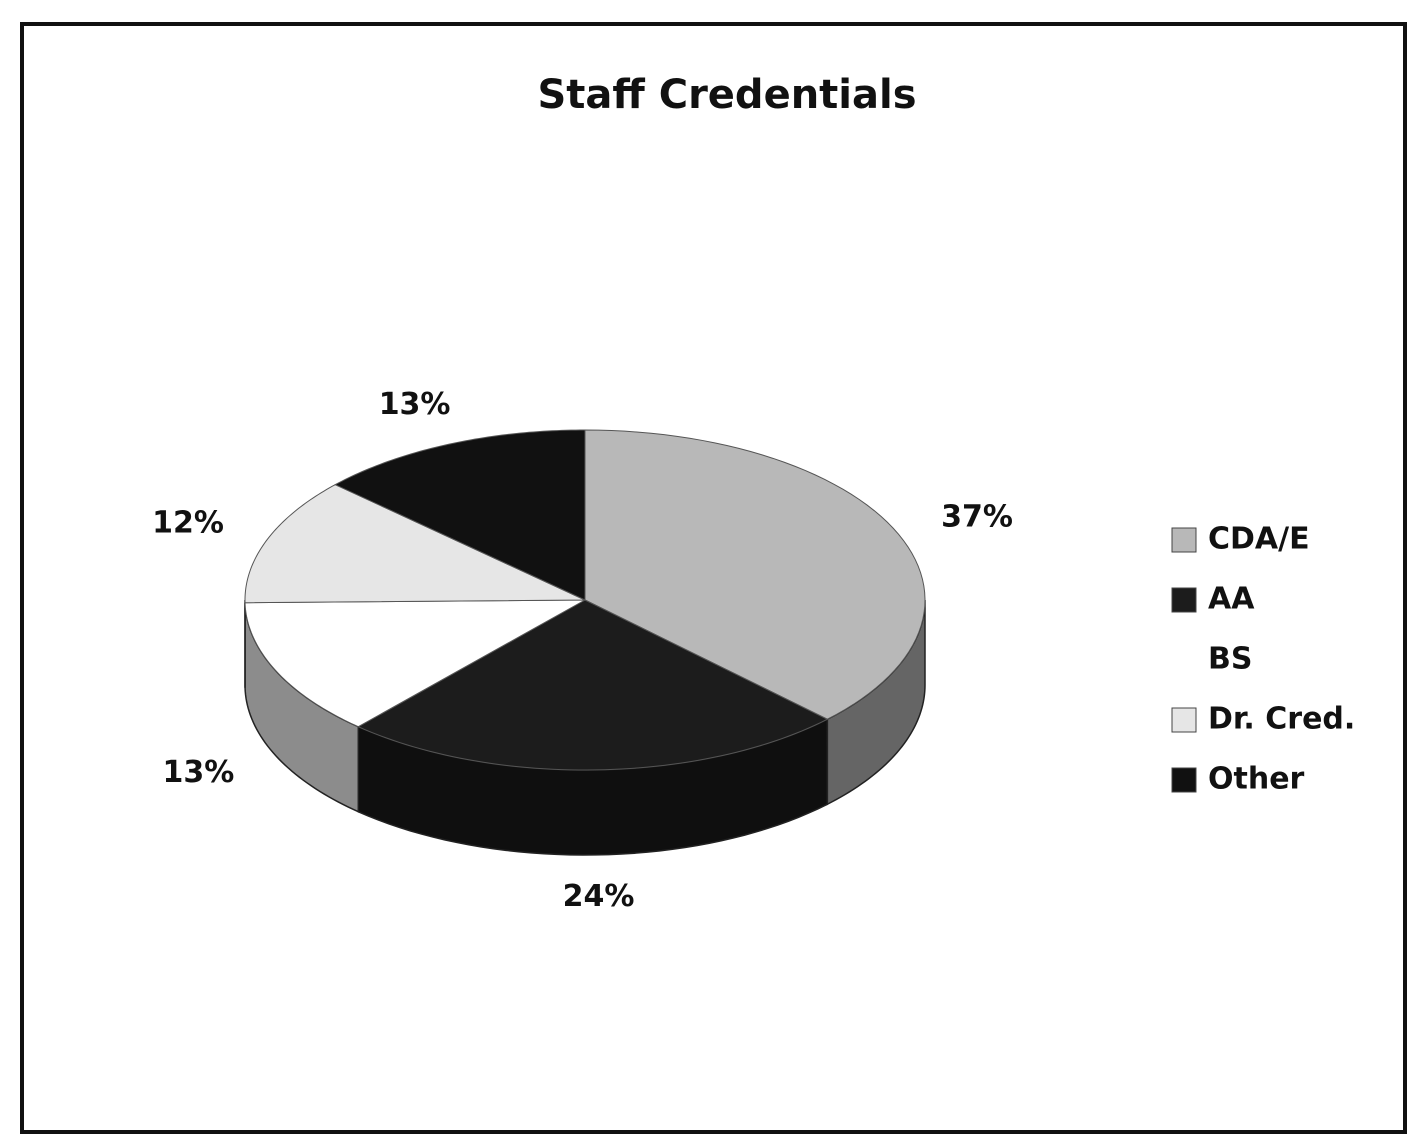 The width and height of the screenshot is (1416, 1145). What do you see at coordinates (726, 95) in the screenshot?
I see `chart-title: Staff Credentials` at bounding box center [726, 95].